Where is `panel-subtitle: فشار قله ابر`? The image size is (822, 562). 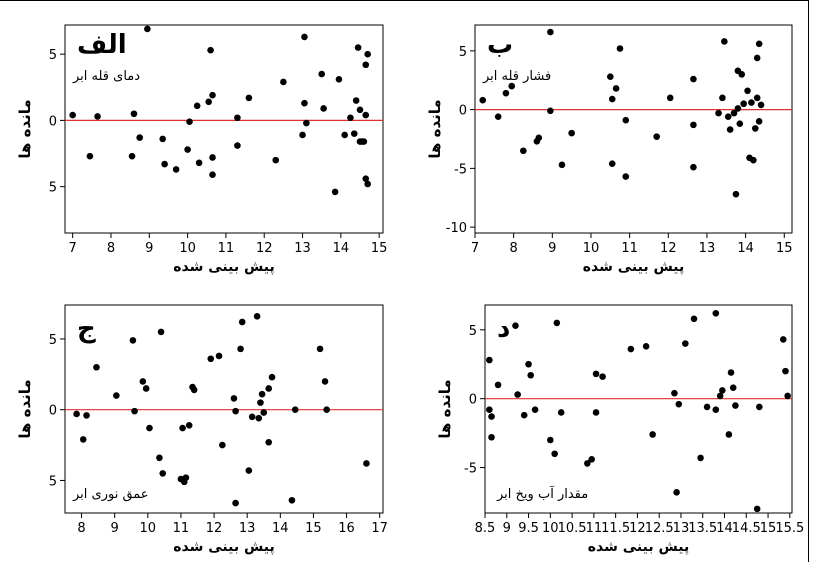 panel-subtitle: فشار قله ابر is located at coordinates (516, 76).